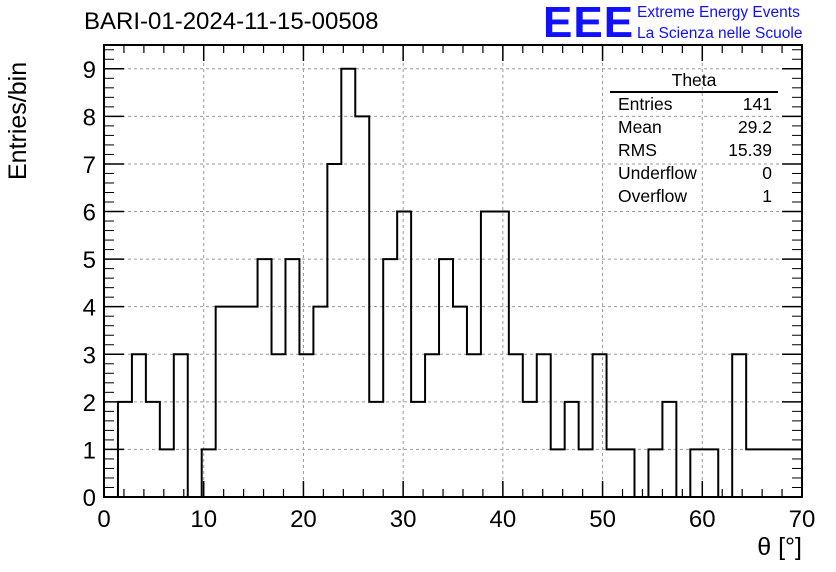 This screenshot has height=572, width=836. I want to click on x-tick-label: 70, so click(802, 519).